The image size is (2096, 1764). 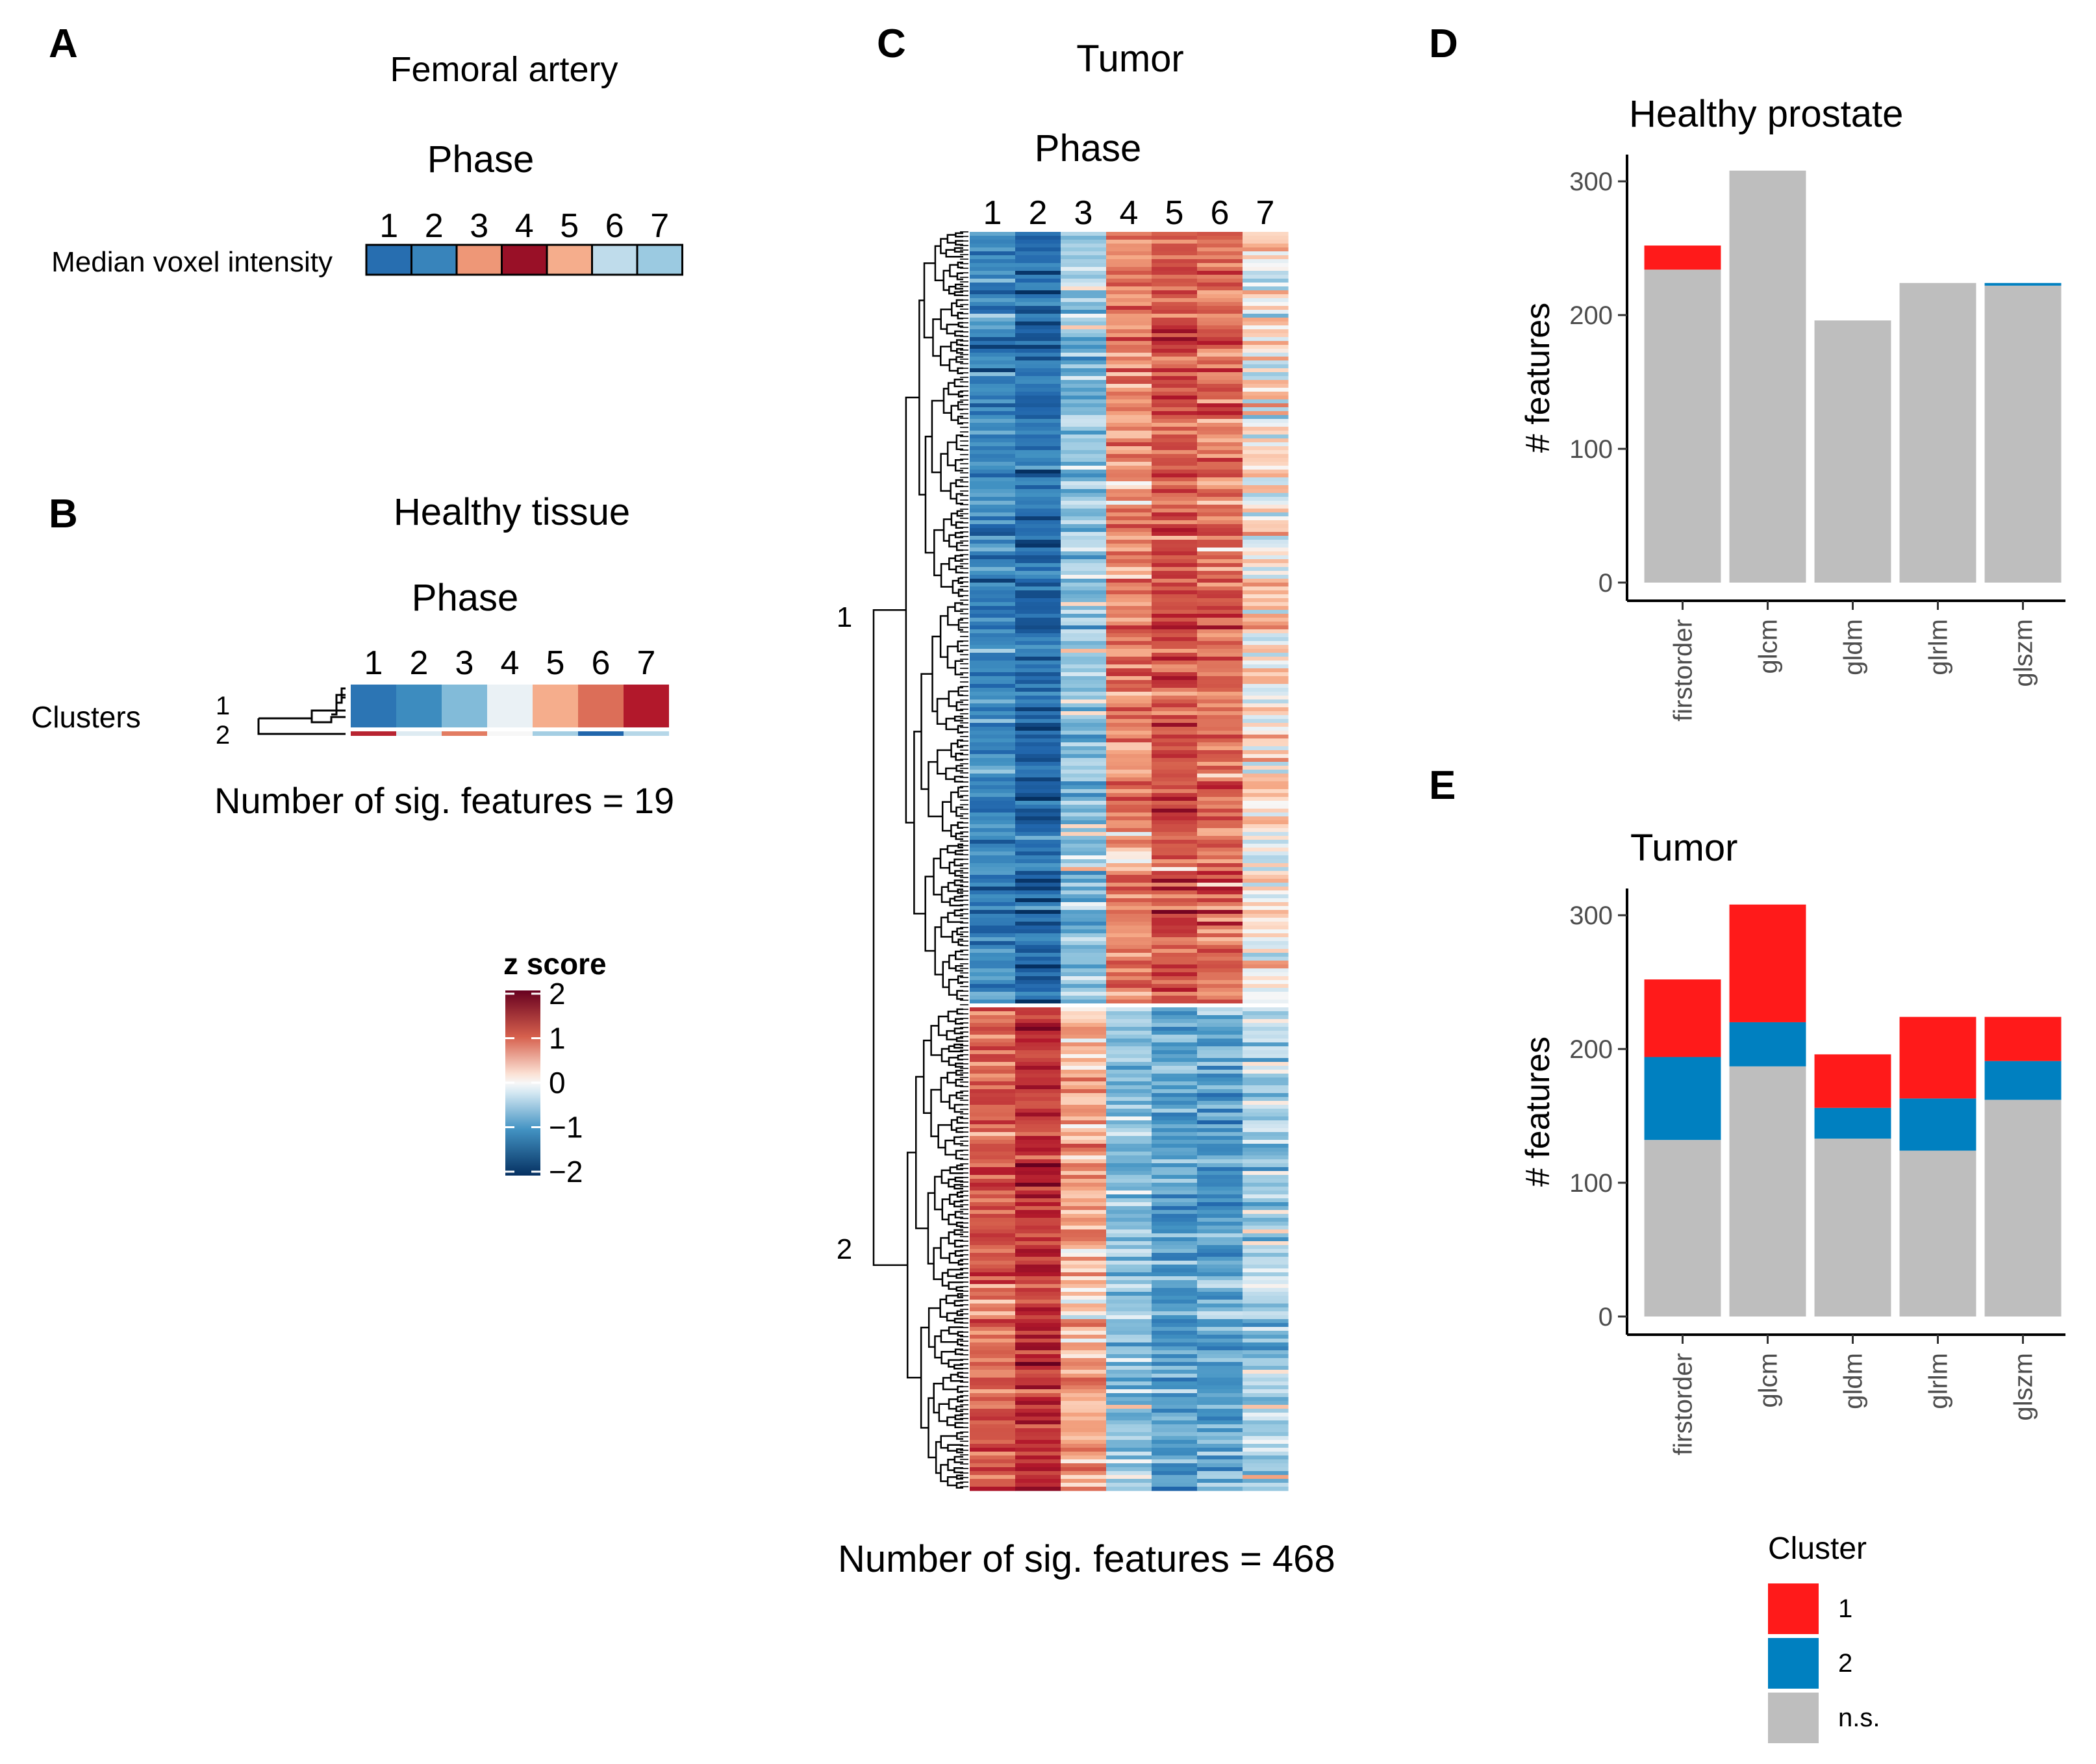 What do you see at coordinates (844, 617) in the screenshot?
I see `panel-c-cluster-label-1: 1` at bounding box center [844, 617].